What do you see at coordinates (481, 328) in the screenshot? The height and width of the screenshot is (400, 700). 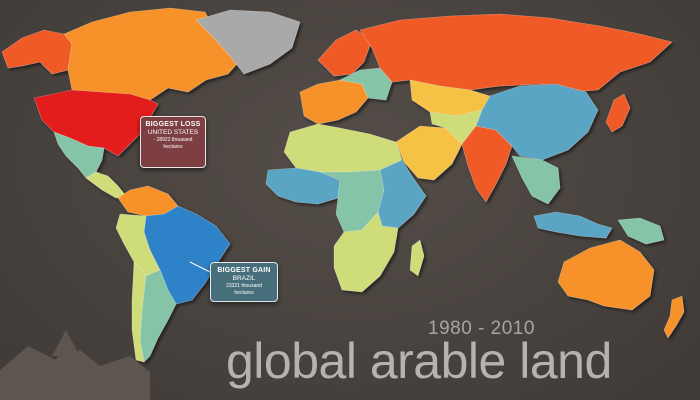 I see `year-range-label: 1980 - 2010` at bounding box center [481, 328].